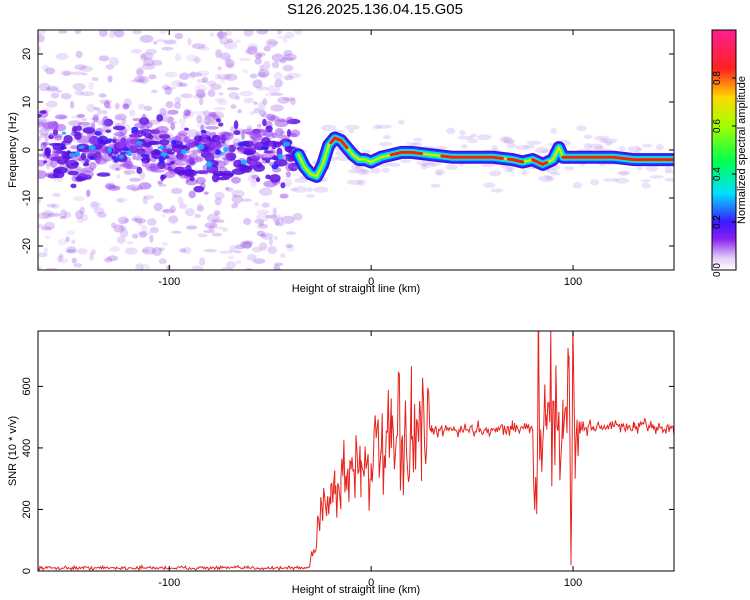 The height and width of the screenshot is (600, 750). Describe the element at coordinates (717, 174) in the screenshot. I see `colorbar-tick-label: 0.4` at that location.